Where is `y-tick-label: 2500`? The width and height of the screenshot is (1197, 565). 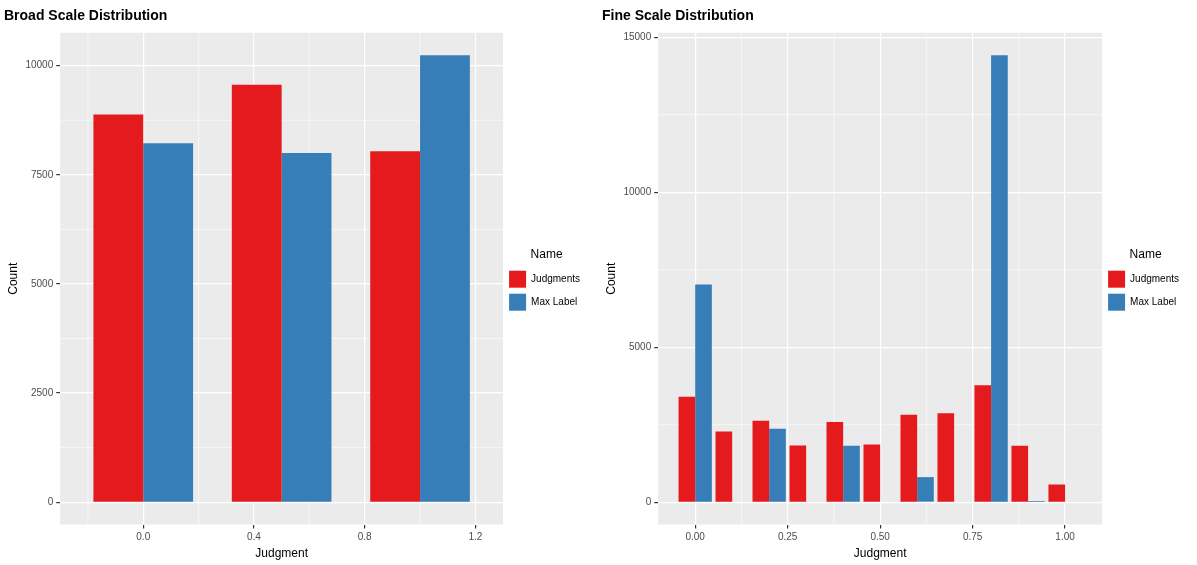
y-tick-label: 2500 is located at coordinates (42, 392).